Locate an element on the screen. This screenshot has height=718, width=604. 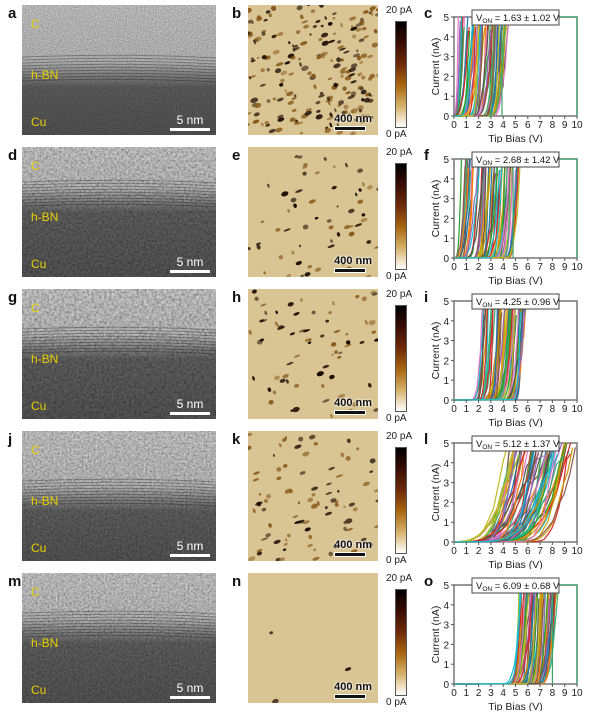
y-tick-label: 1 is located at coordinates (446, 381).